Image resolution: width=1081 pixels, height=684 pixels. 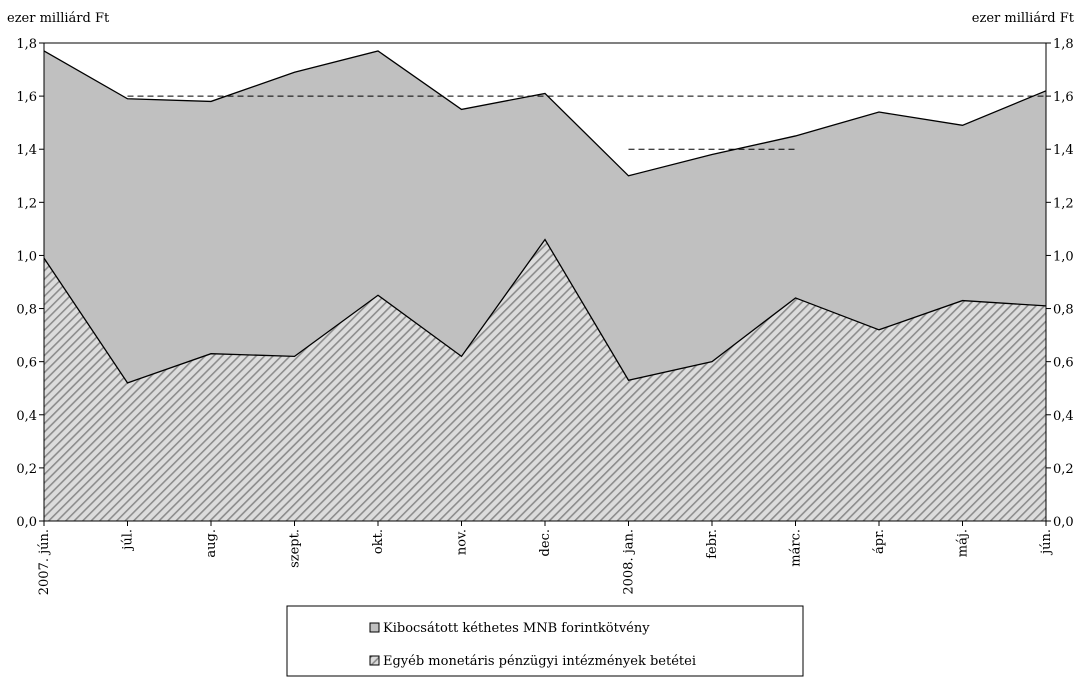 What do you see at coordinates (26, 97) in the screenshot?
I see `y-tick-label-left: 1,6` at bounding box center [26, 97].